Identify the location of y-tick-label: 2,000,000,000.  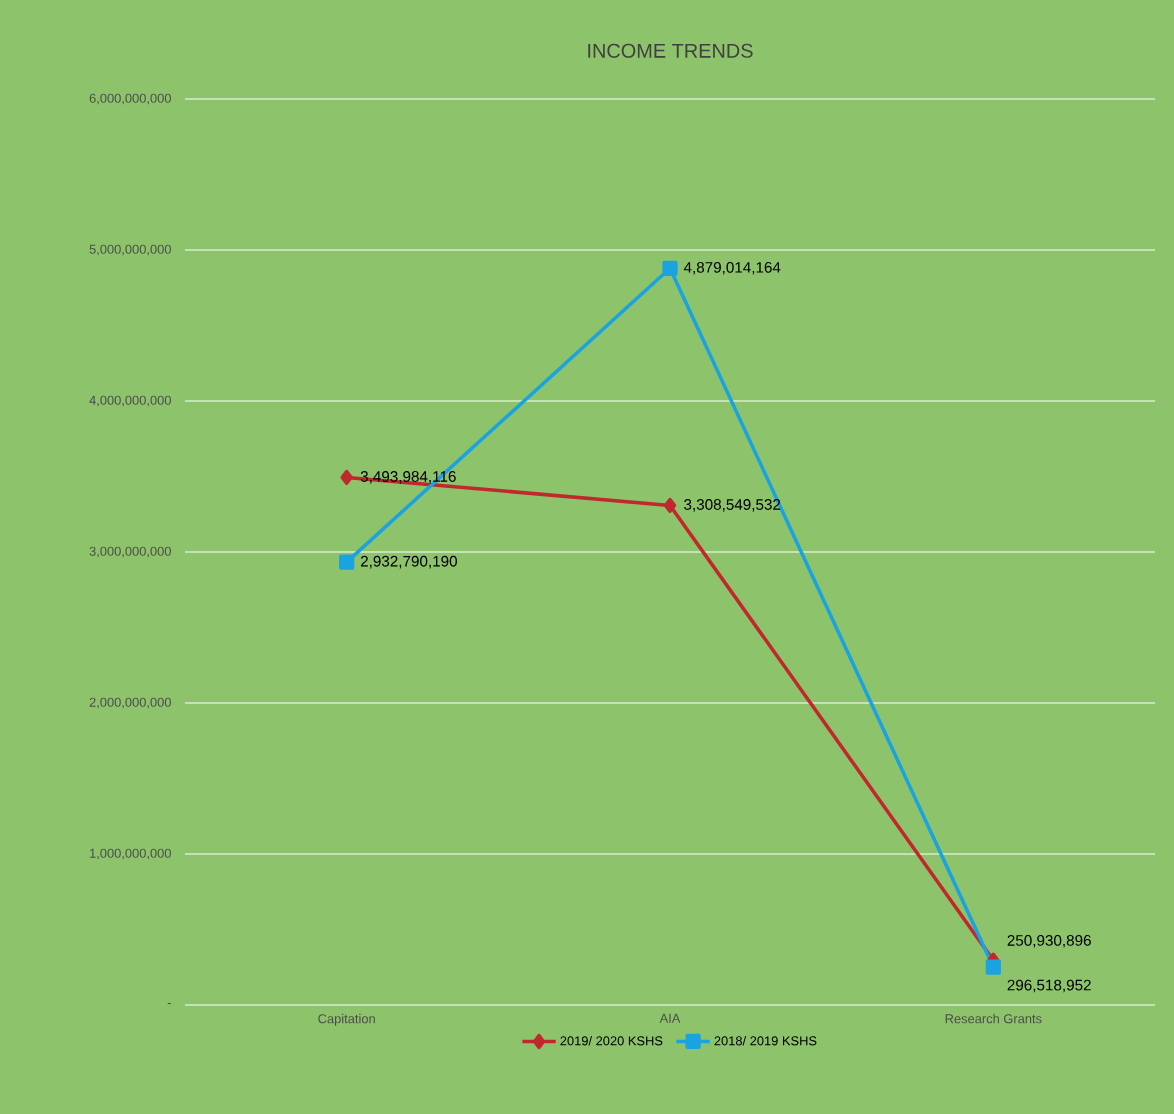
(130, 703).